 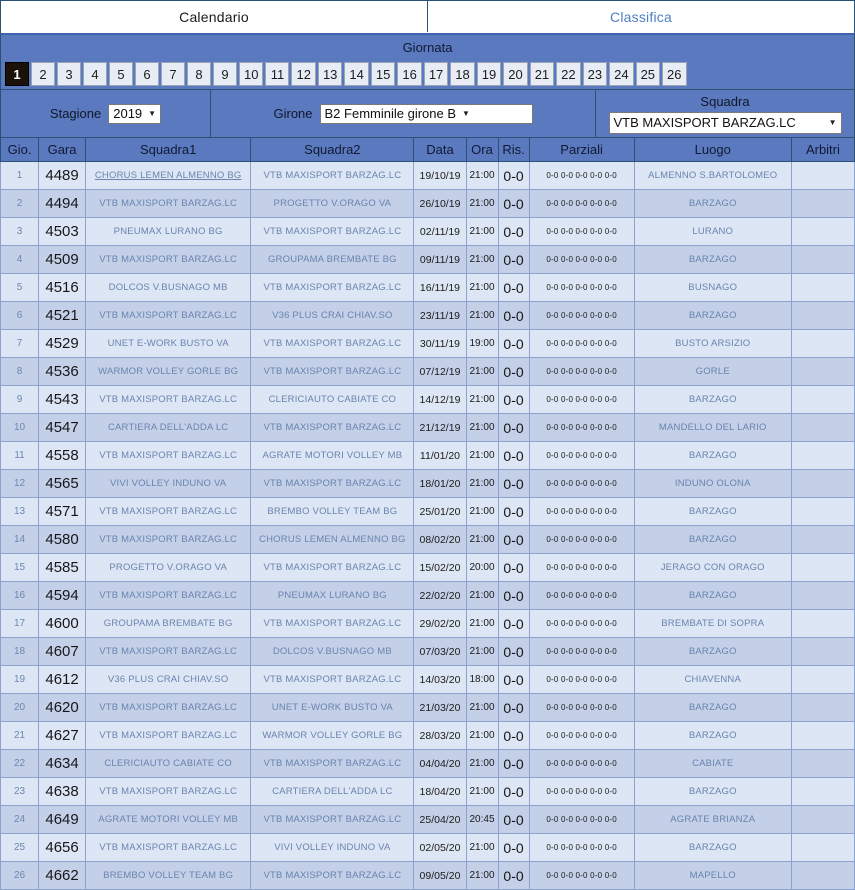 What do you see at coordinates (462, 74) in the screenshot?
I see `giornata-button-18: 18` at bounding box center [462, 74].